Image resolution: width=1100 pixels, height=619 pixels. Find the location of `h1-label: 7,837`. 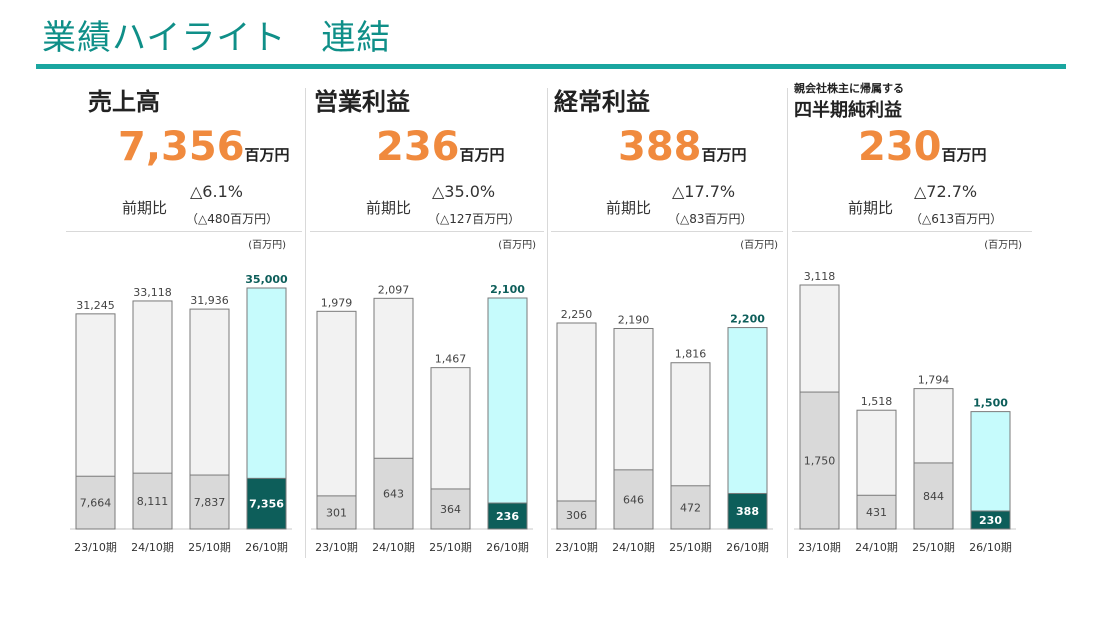

h1-label: 7,837 is located at coordinates (210, 502).